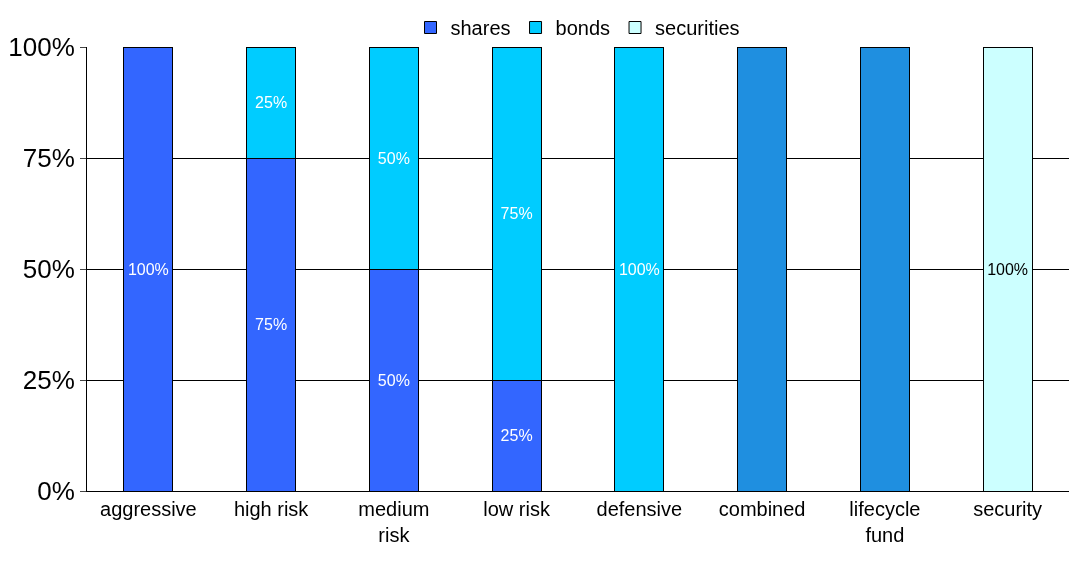  I want to click on x-tick-label: low risk, so click(517, 509).